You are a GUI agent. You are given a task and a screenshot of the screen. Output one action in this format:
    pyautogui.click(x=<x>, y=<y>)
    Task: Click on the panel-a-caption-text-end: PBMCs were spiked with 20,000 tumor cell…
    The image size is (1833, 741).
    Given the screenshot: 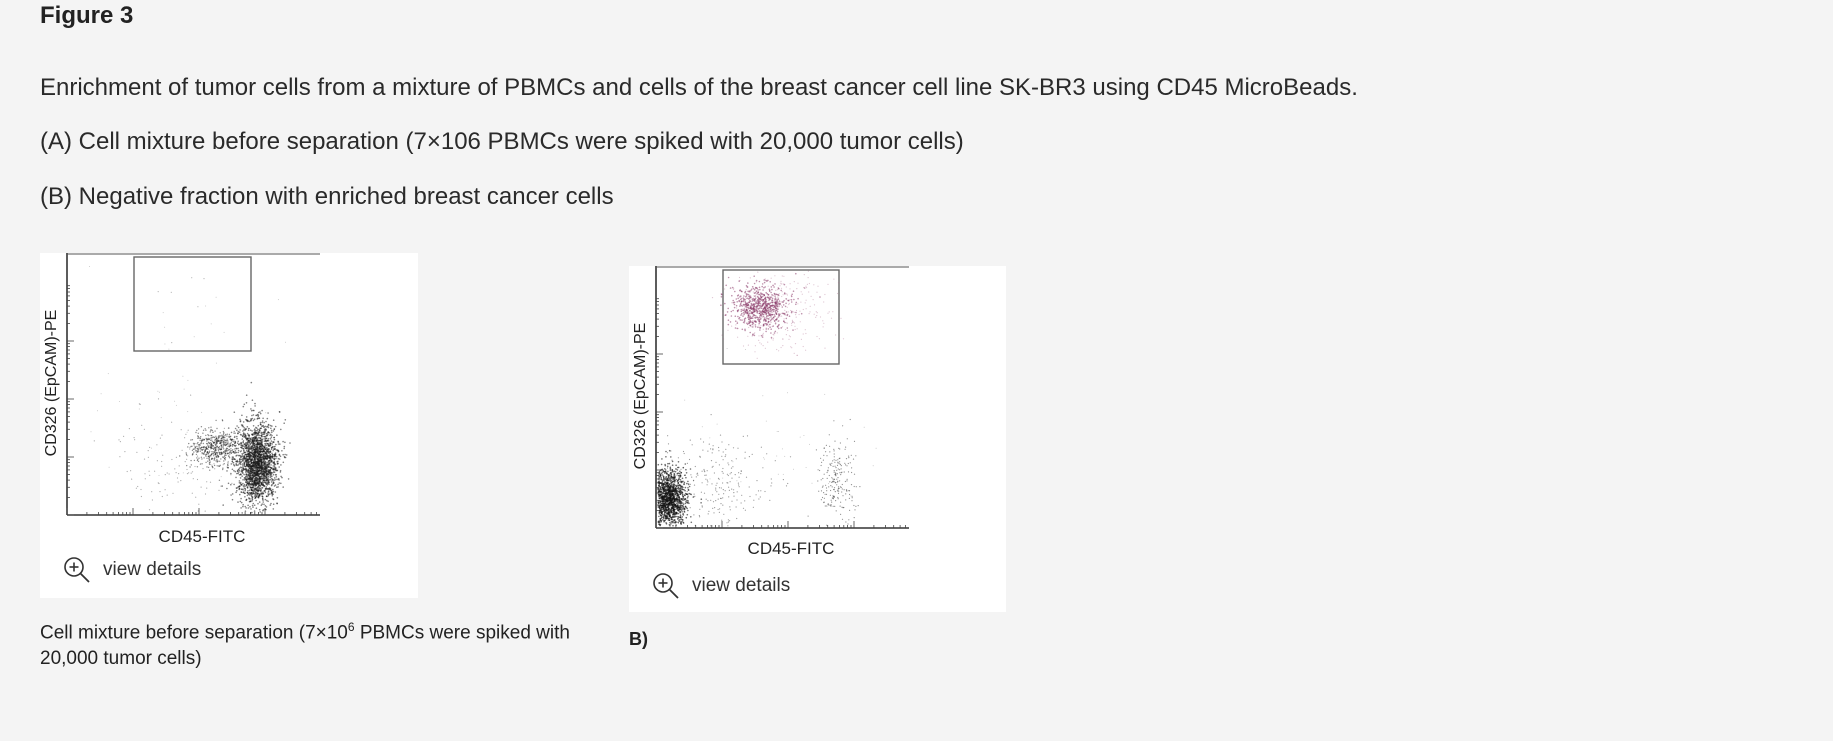 What is the action you would take?
    pyautogui.click(x=305, y=646)
    